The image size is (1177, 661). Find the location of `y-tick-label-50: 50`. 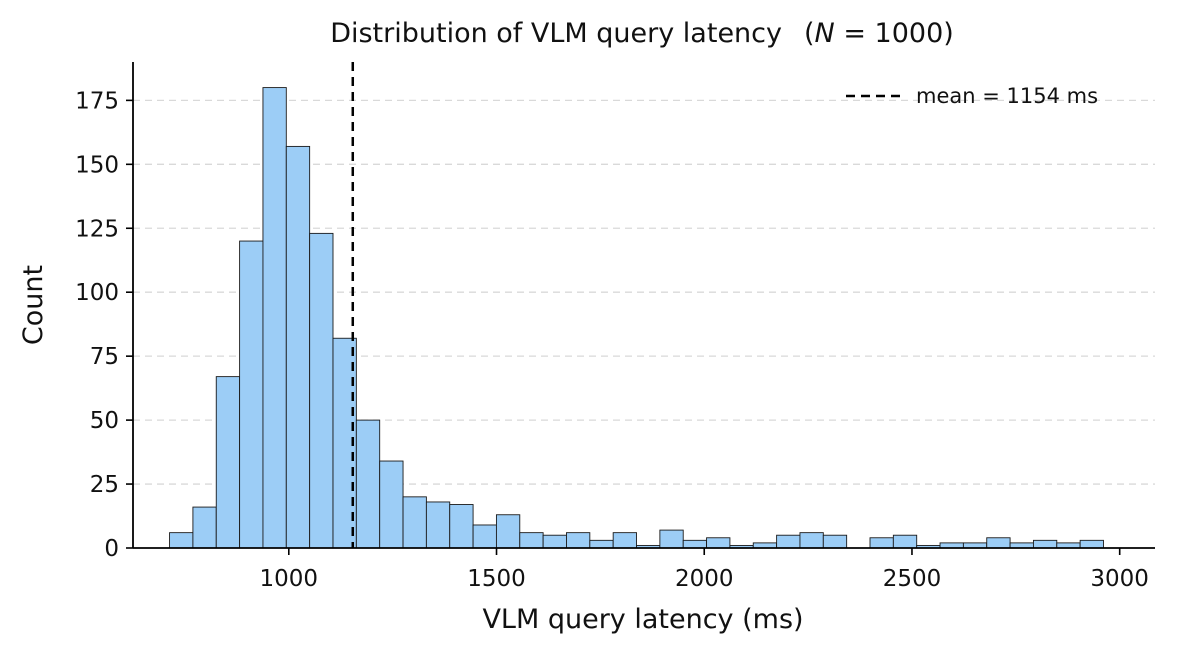

y-tick-label-50: 50 is located at coordinates (104, 421).